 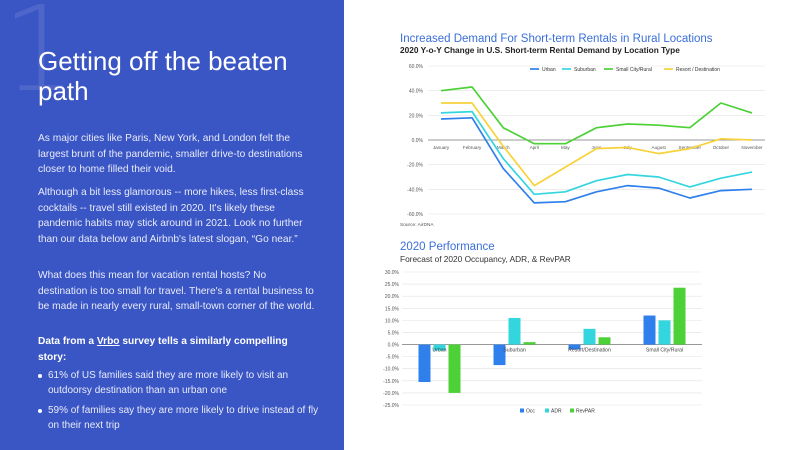 What do you see at coordinates (522, 410) in the screenshot?
I see `legend-swatch-occ` at bounding box center [522, 410].